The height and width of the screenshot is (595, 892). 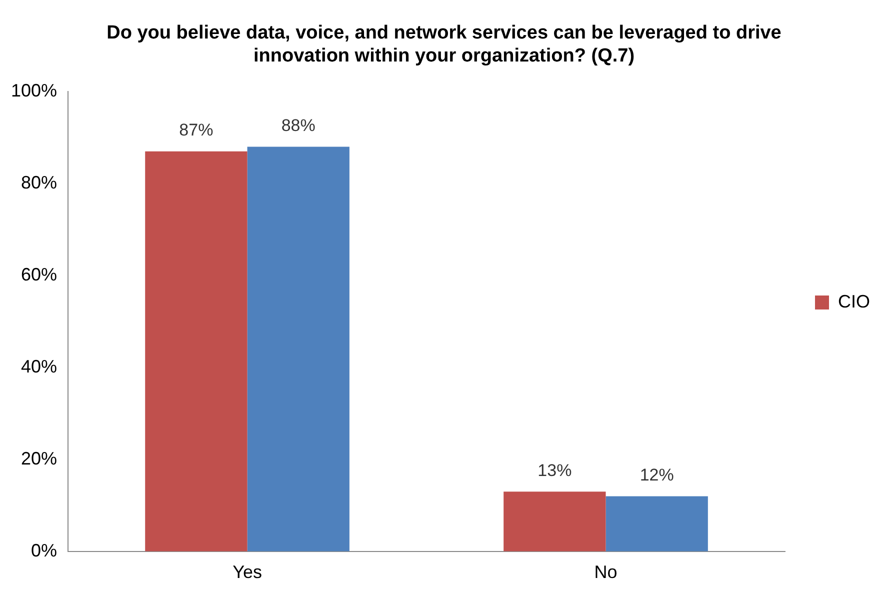 What do you see at coordinates (34, 90) in the screenshot?
I see `y-tick-label: 100%` at bounding box center [34, 90].